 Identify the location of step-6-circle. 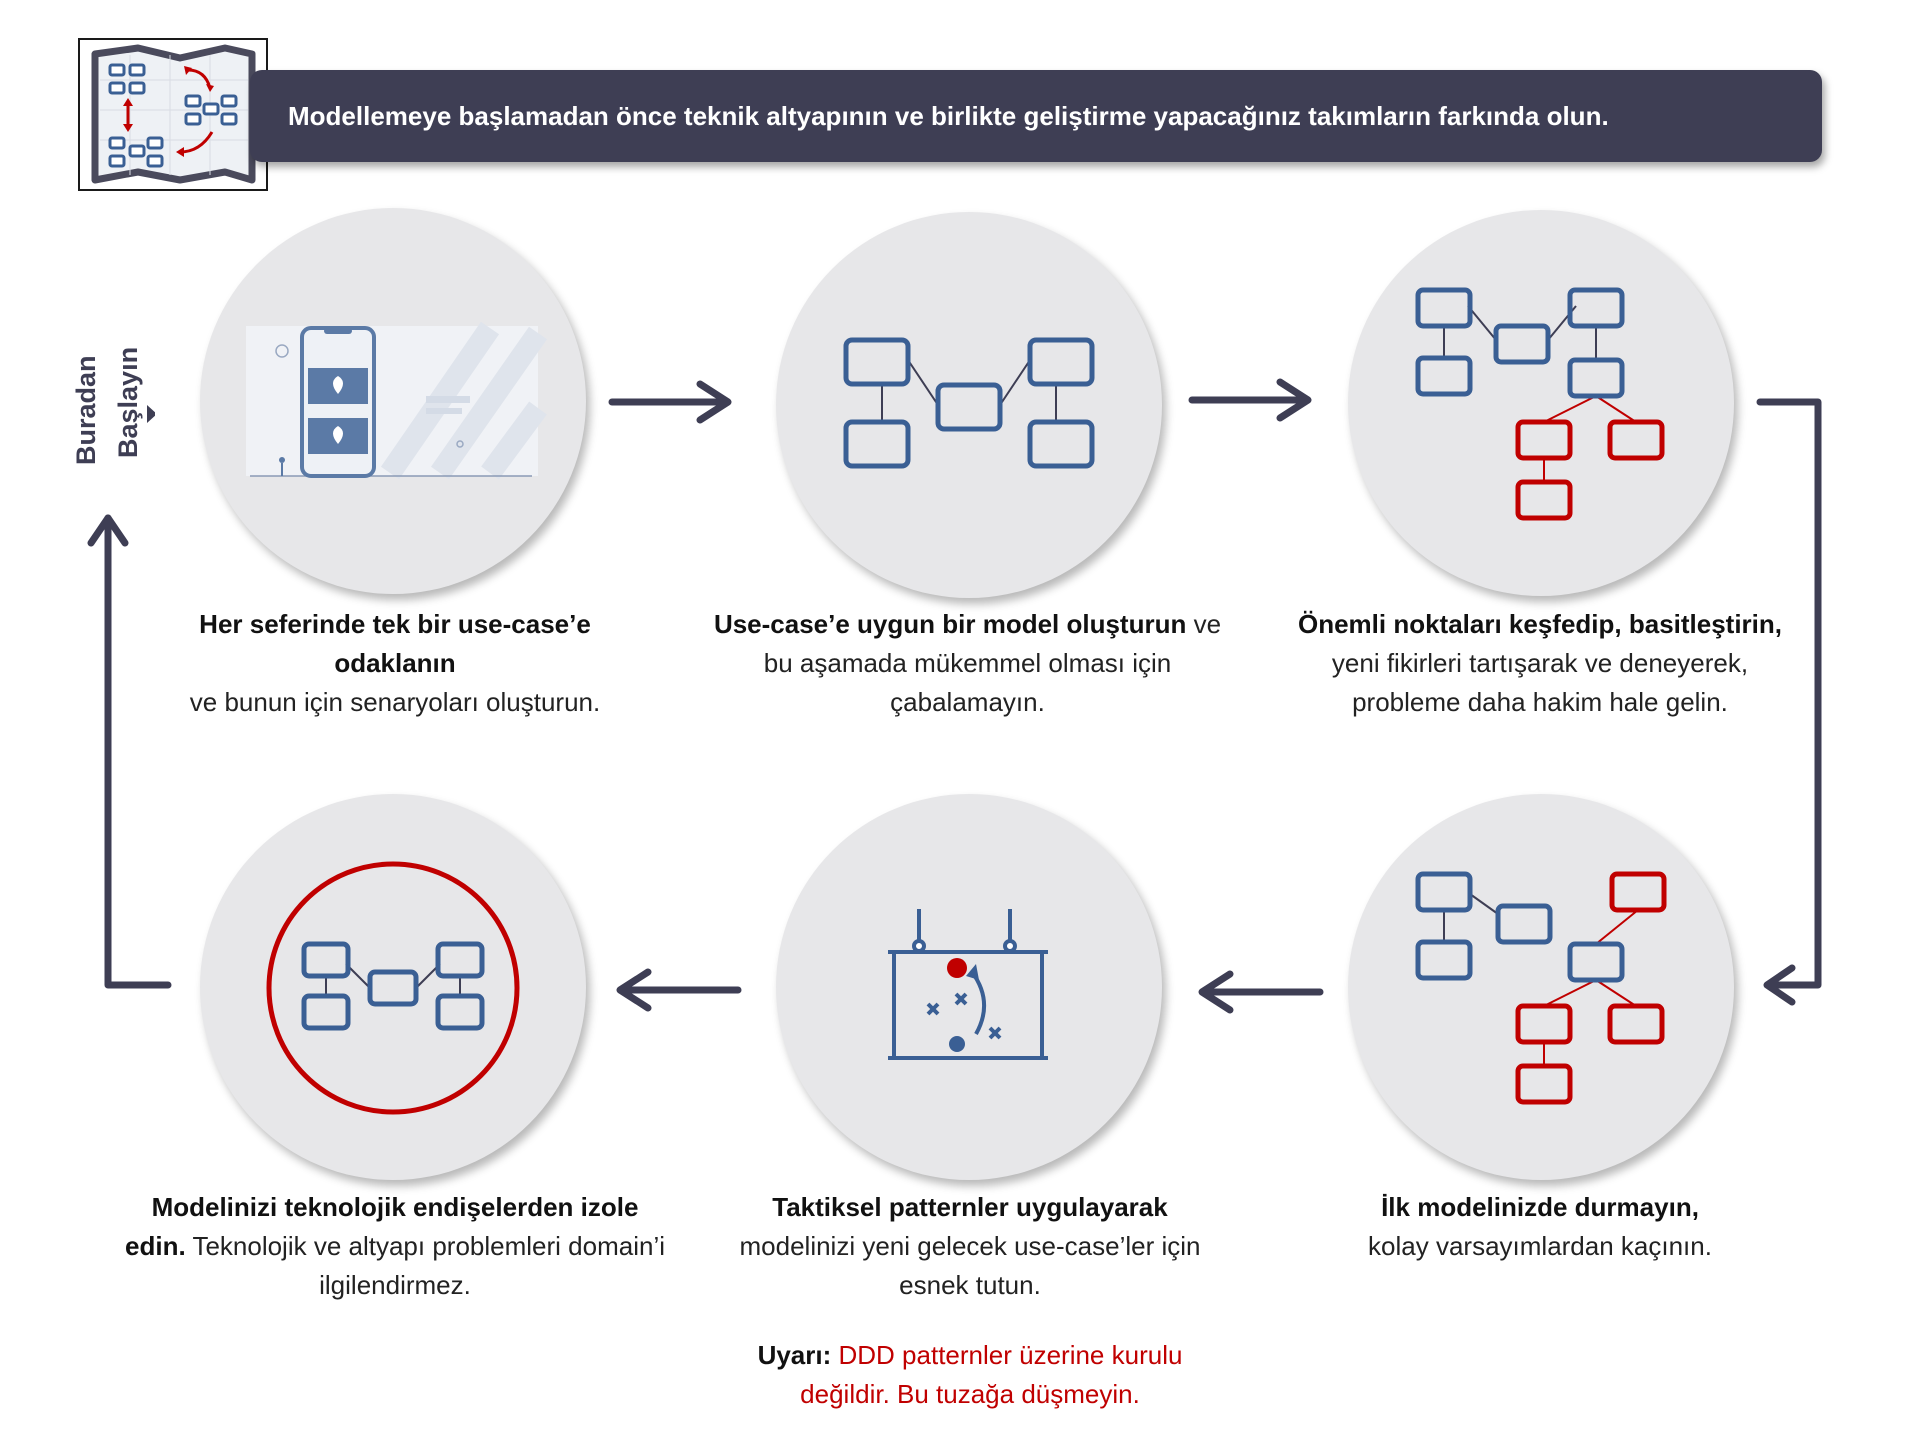
(393, 987).